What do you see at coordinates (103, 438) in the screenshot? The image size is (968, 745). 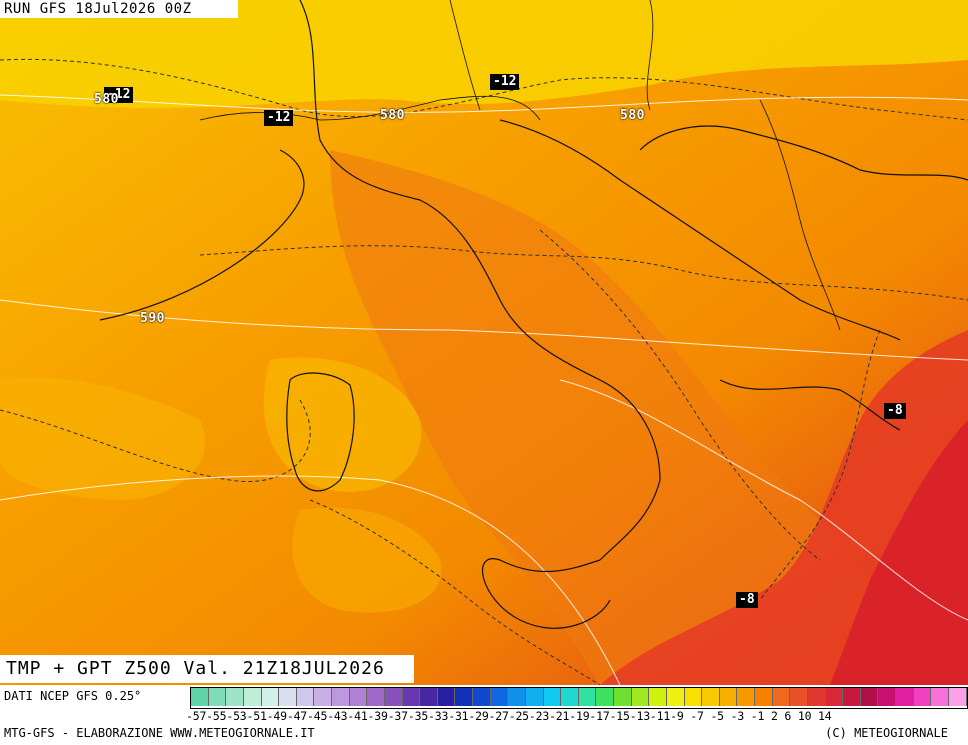 I see `cool-patch-west` at bounding box center [103, 438].